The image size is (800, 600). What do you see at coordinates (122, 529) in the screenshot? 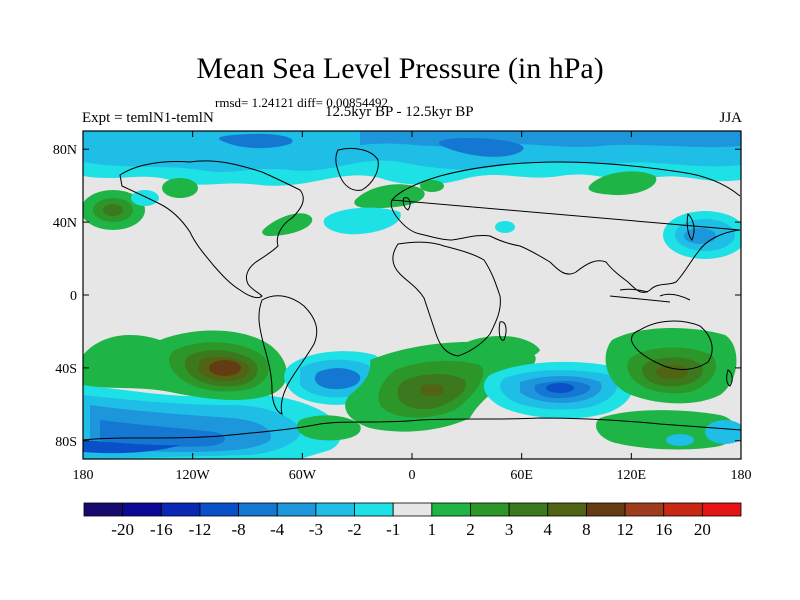
I see `colorbar-label: -20` at bounding box center [122, 529].